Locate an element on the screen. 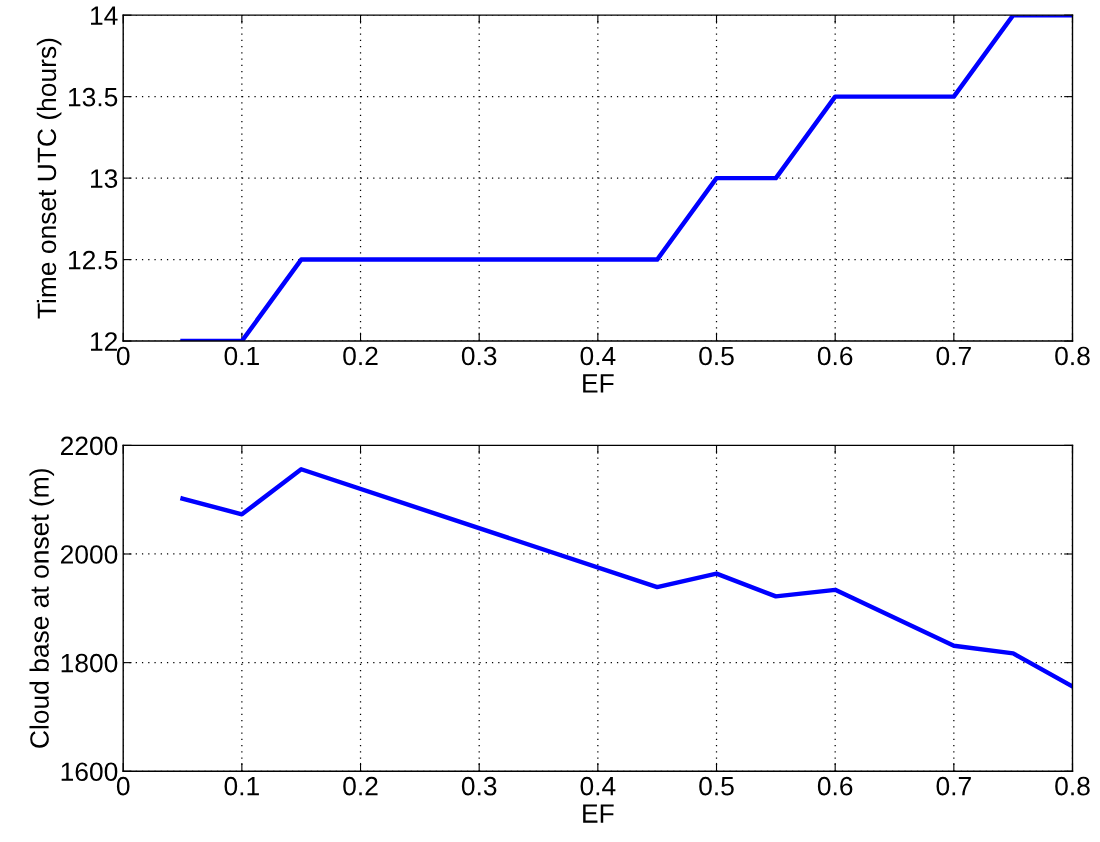  y-tick-label: 2200 is located at coordinates (89, 446).